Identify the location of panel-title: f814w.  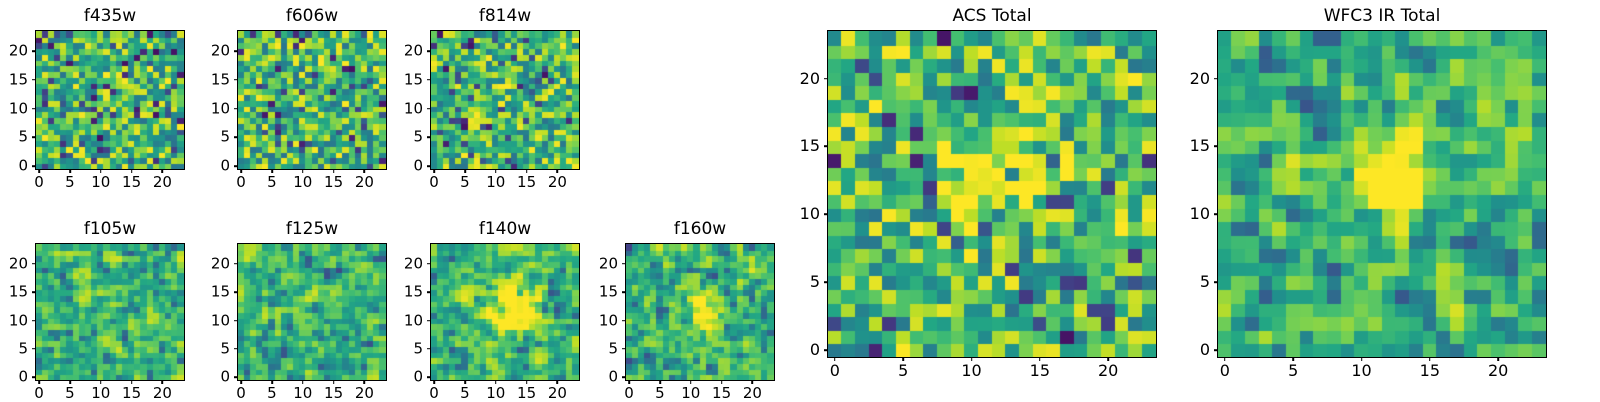
(505, 16).